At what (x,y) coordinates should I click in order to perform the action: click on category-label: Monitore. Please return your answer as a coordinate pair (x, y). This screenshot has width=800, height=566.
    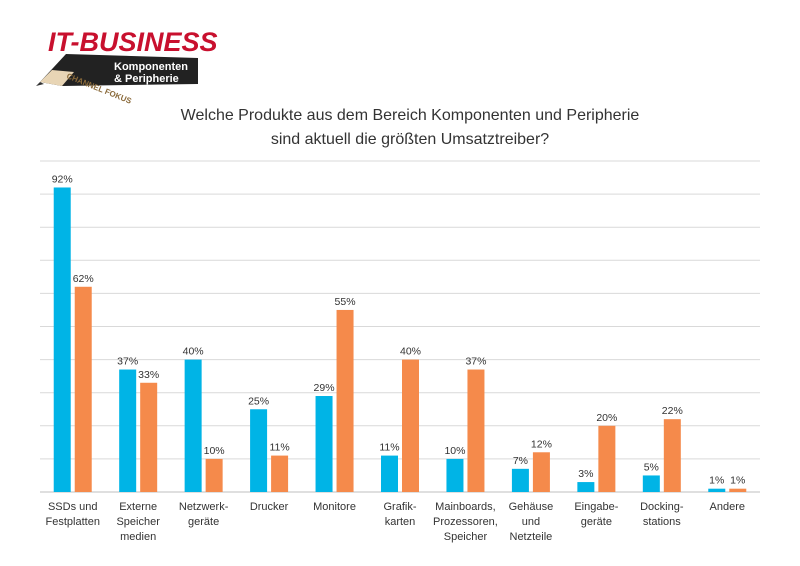
    Looking at the image, I should click on (334, 507).